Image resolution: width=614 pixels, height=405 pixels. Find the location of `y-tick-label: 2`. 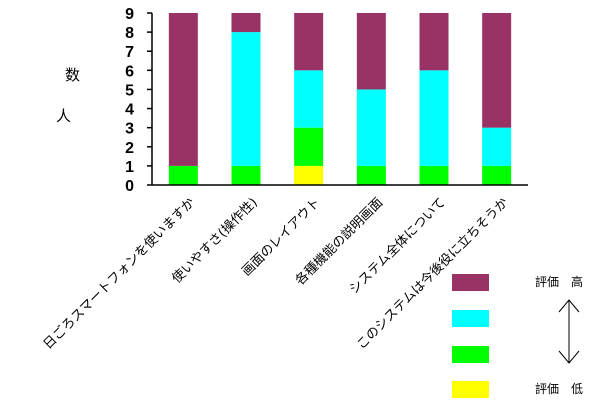

y-tick-label: 2 is located at coordinates (129, 148).